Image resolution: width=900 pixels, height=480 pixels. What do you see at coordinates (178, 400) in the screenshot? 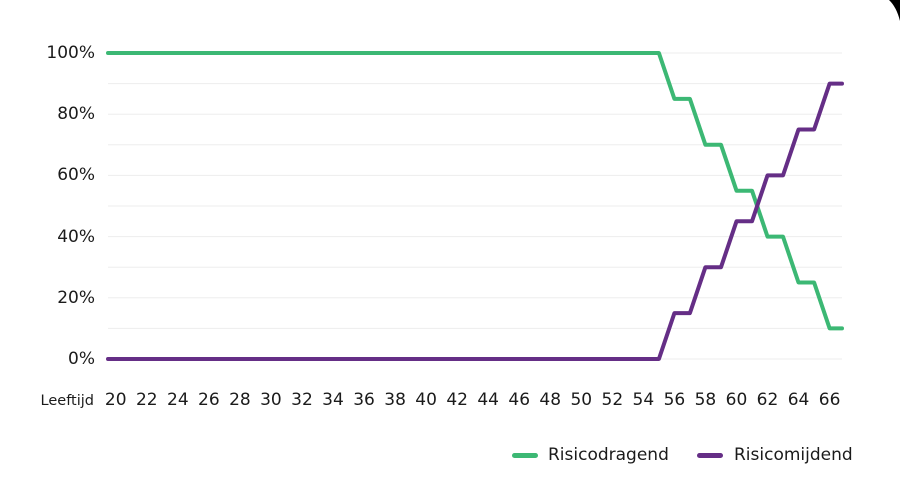
I see `x-tick-label: 24` at bounding box center [178, 400].